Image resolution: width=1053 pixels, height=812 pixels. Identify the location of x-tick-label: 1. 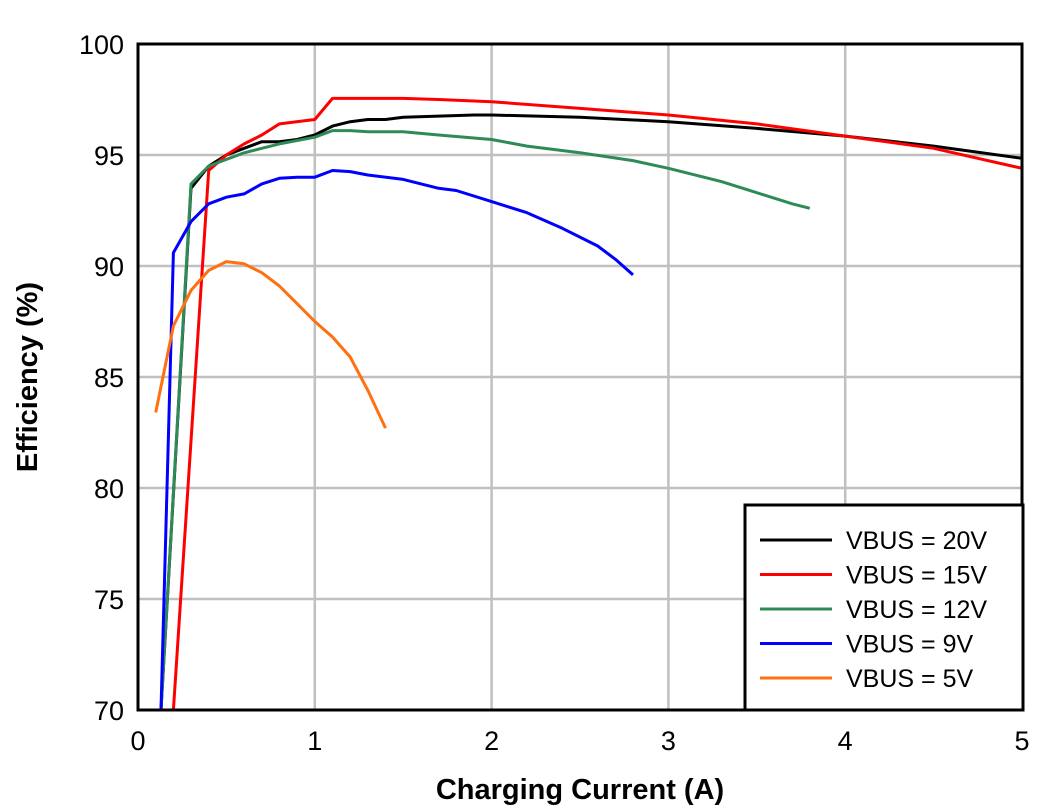
(314, 741).